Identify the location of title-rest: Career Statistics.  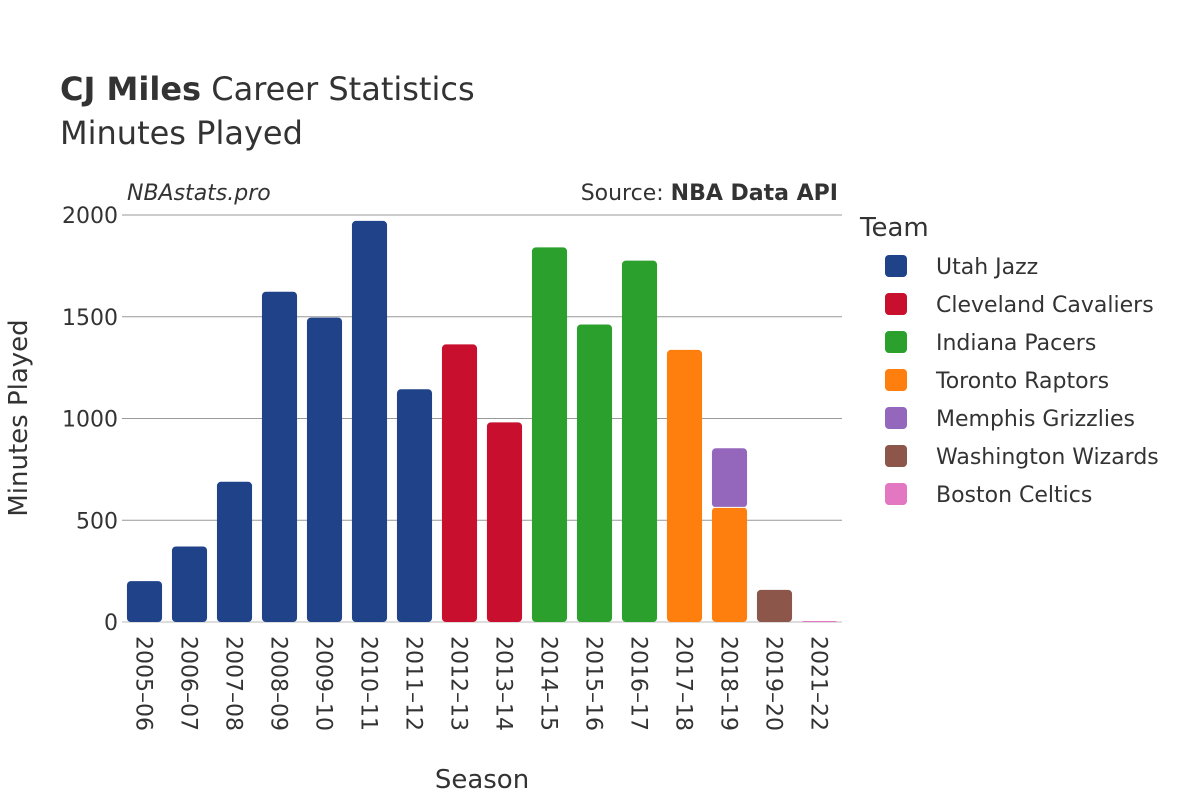
(338, 89).